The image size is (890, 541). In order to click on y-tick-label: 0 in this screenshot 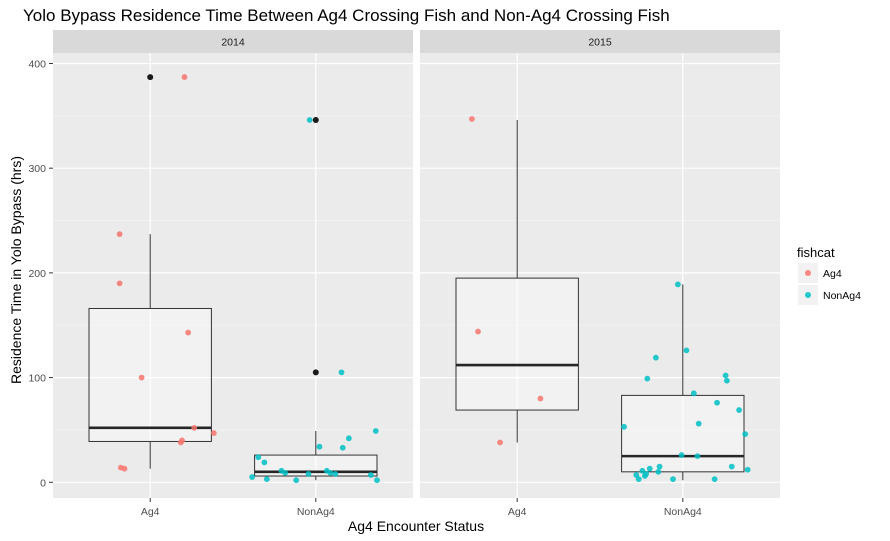, I will do `click(43, 483)`.